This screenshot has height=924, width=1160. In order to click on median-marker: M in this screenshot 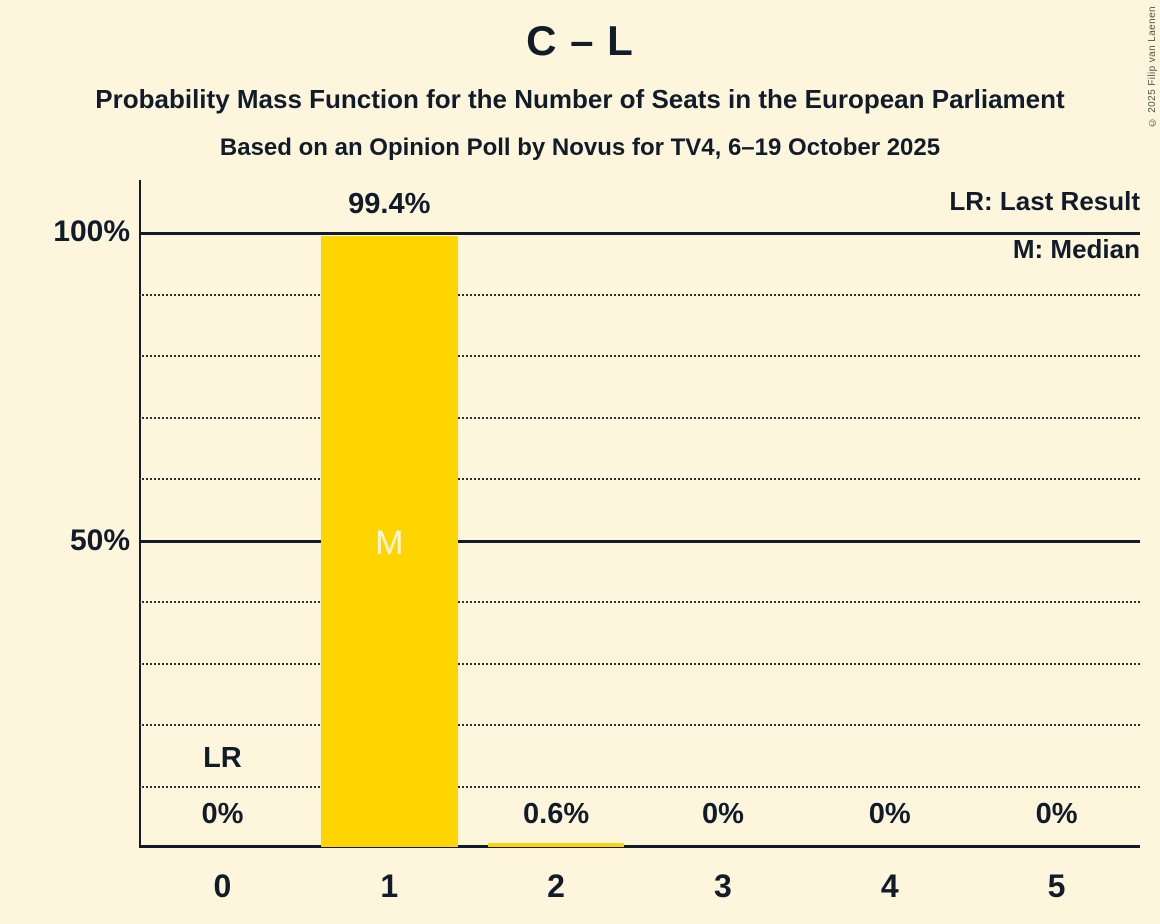, I will do `click(389, 543)`.